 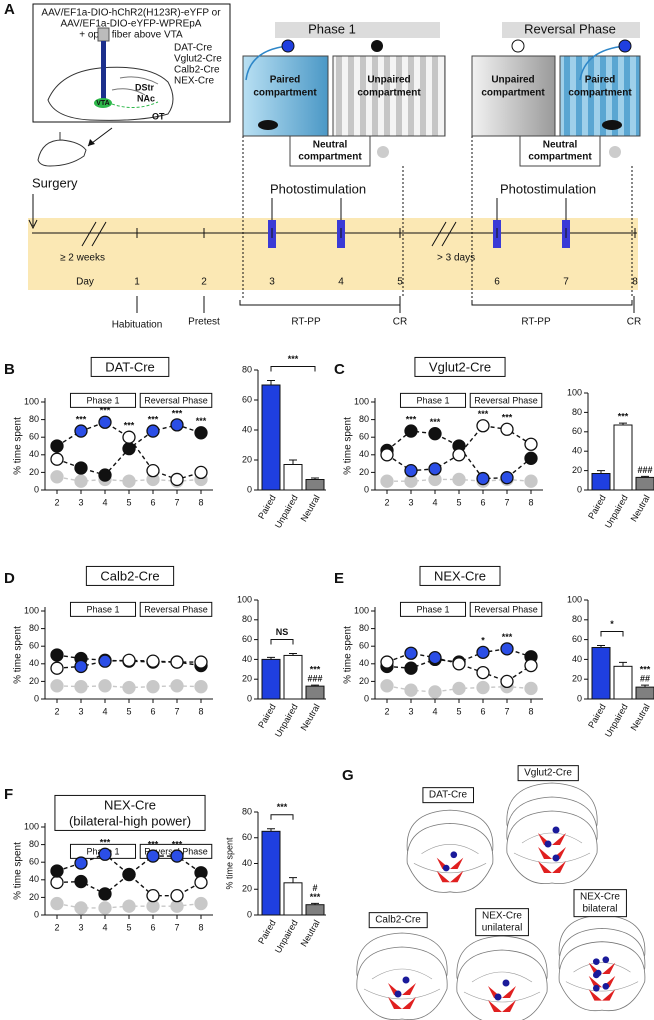 What do you see at coordinates (176, 400) in the screenshot?
I see `phase-box: Reversal Phase` at bounding box center [176, 400].